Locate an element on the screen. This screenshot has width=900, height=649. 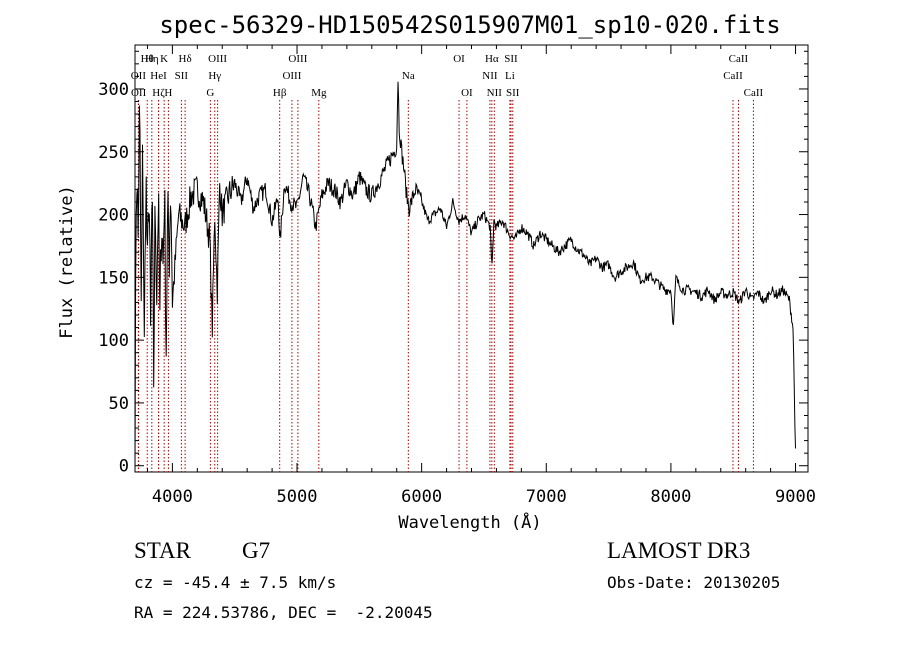
y-tick-label-4: 200 is located at coordinates (113, 216).